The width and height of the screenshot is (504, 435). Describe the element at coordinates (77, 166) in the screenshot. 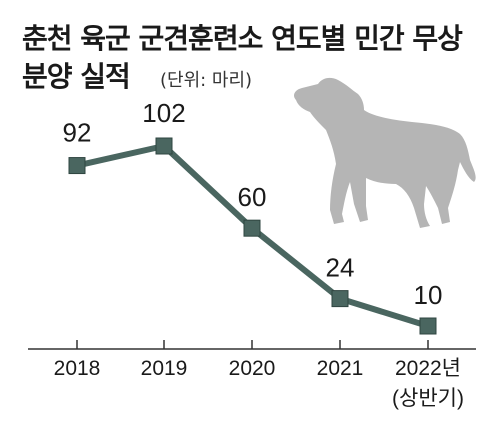

I see `data-point-2018` at that location.